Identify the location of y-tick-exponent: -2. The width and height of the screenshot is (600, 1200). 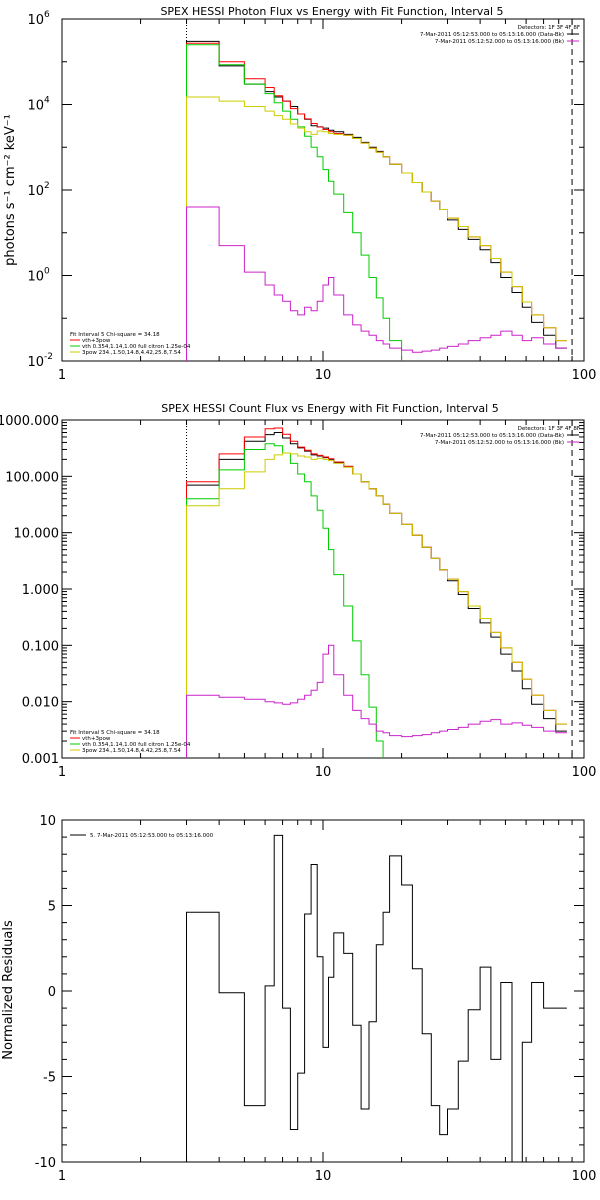
(48, 357).